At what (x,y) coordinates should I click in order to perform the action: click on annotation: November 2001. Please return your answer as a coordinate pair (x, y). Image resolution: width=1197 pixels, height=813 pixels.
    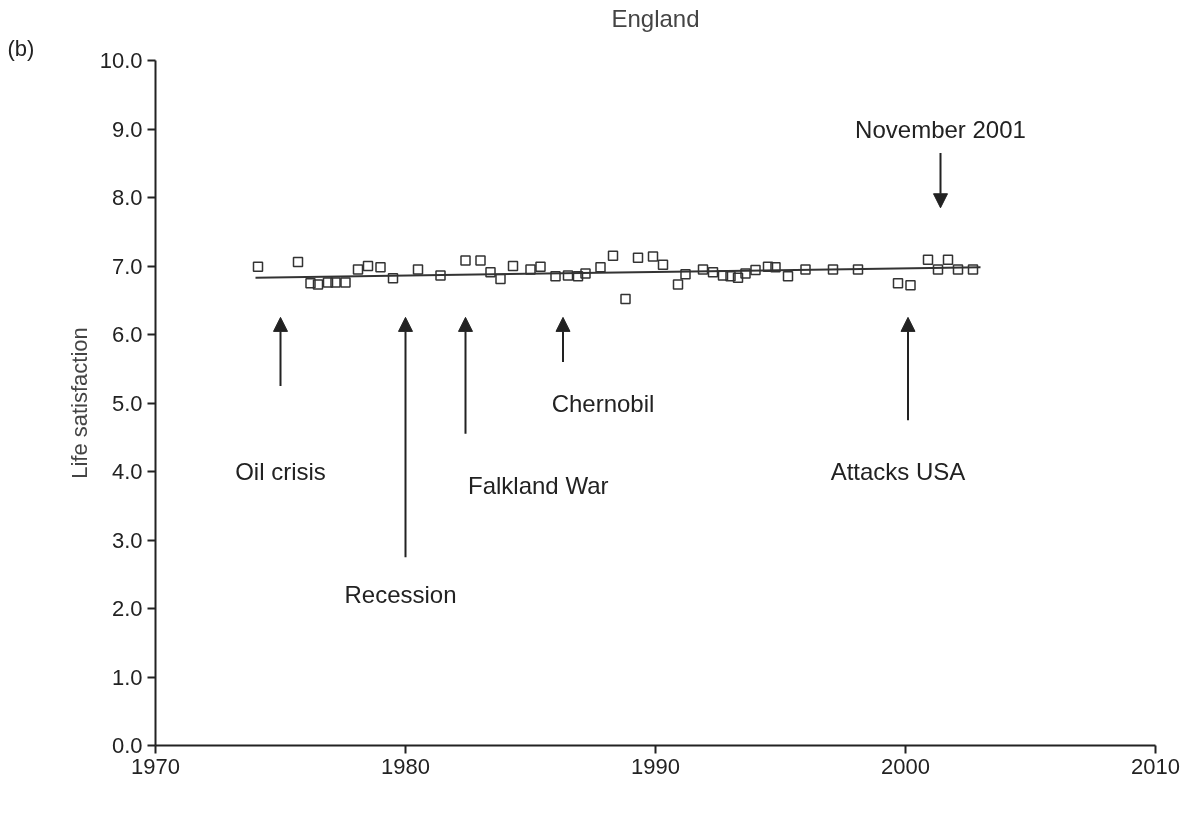
    Looking at the image, I should click on (940, 129).